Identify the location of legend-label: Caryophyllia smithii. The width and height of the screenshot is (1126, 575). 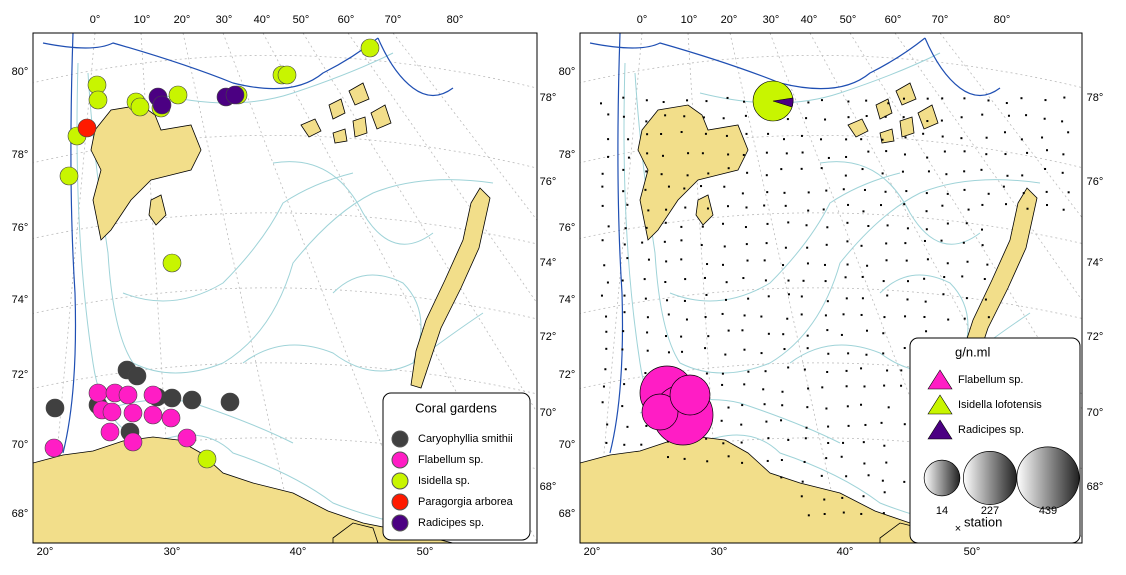
(465, 439).